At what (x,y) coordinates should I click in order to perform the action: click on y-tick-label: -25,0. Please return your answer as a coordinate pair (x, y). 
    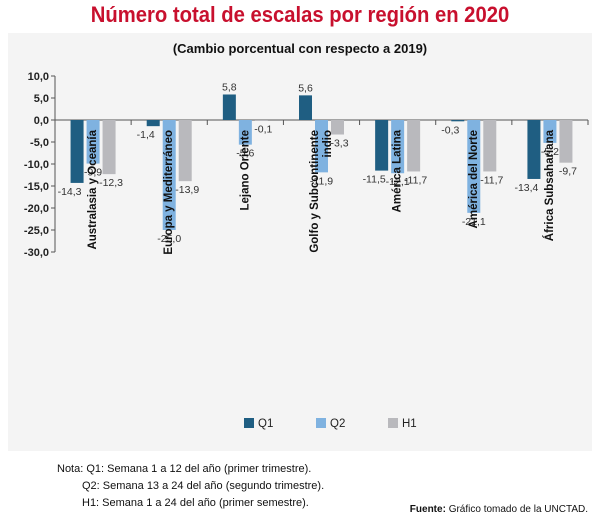
    Looking at the image, I should click on (36, 231).